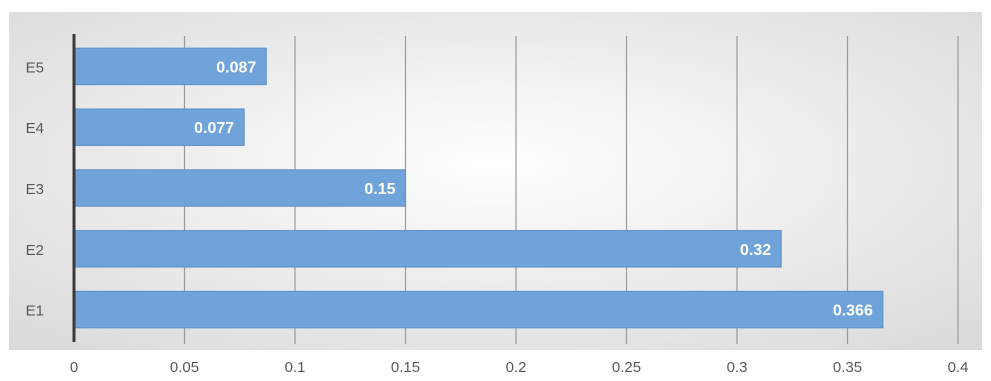 This screenshot has height=381, width=991. What do you see at coordinates (74, 367) in the screenshot?
I see `x-tick-label: 0` at bounding box center [74, 367].